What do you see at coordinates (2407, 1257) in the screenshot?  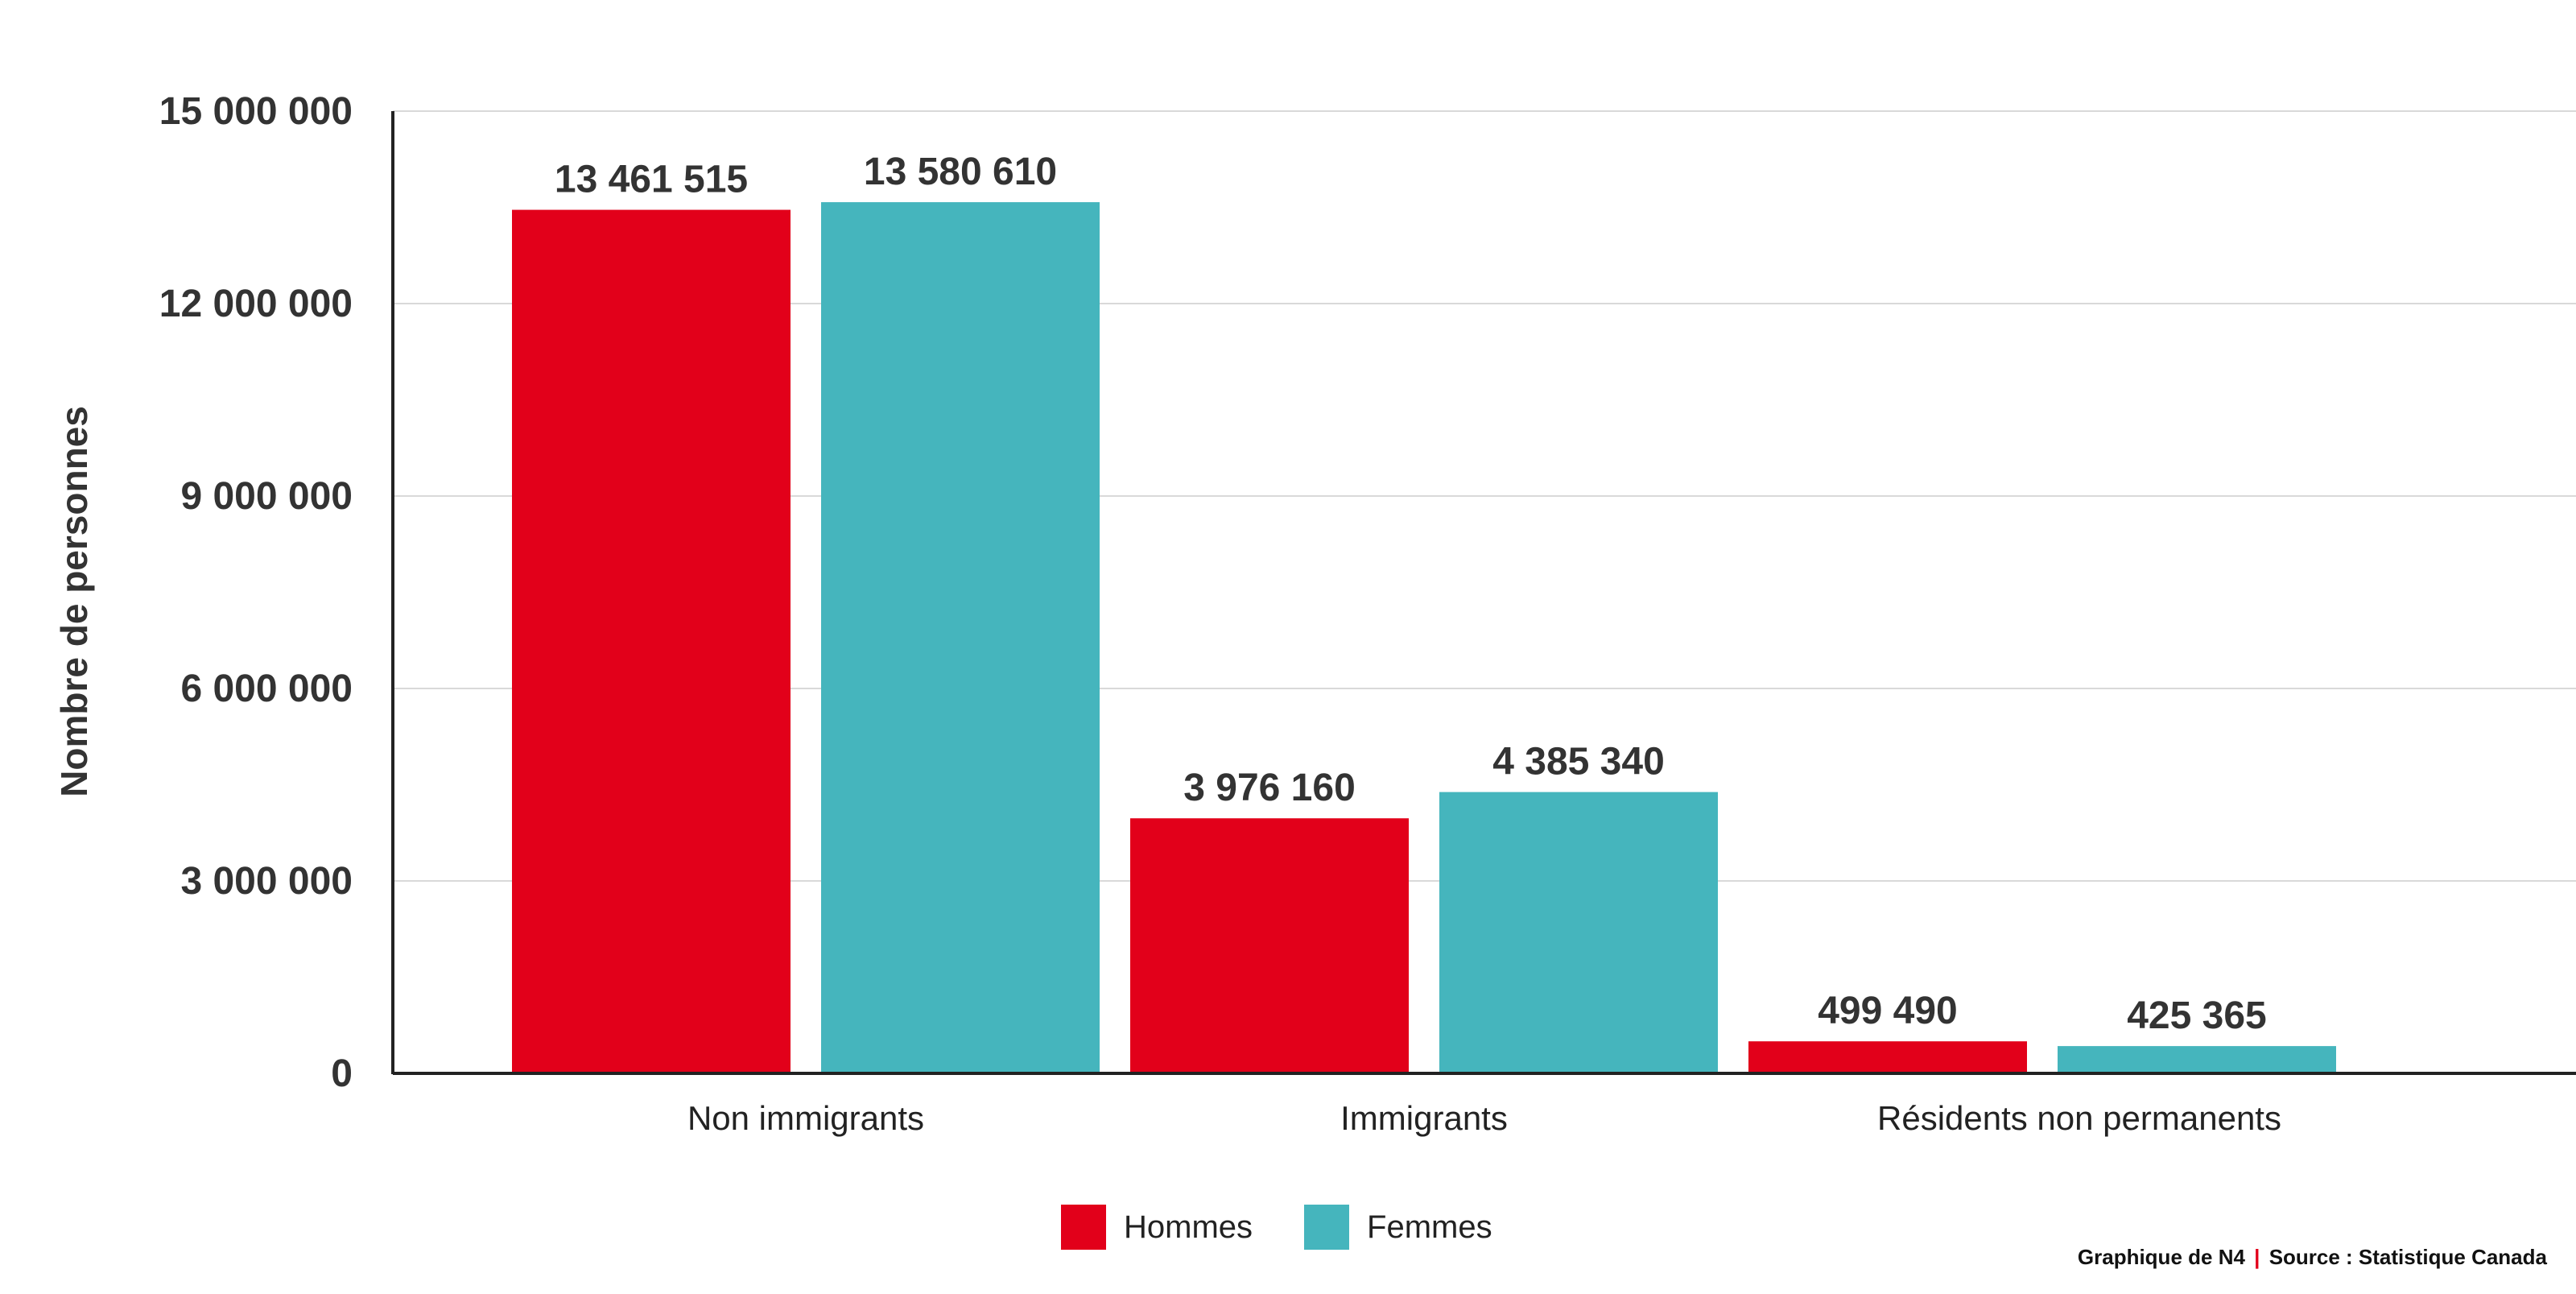 I see `footer-source: Source : Statistique Canada` at bounding box center [2407, 1257].